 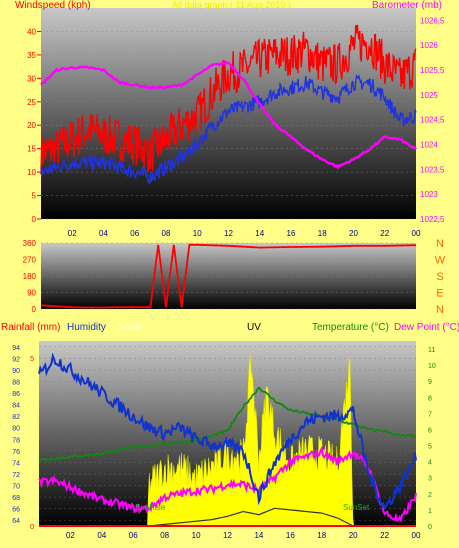 What do you see at coordinates (259, 233) in the screenshot?
I see `hour-tick-label: 14` at bounding box center [259, 233].